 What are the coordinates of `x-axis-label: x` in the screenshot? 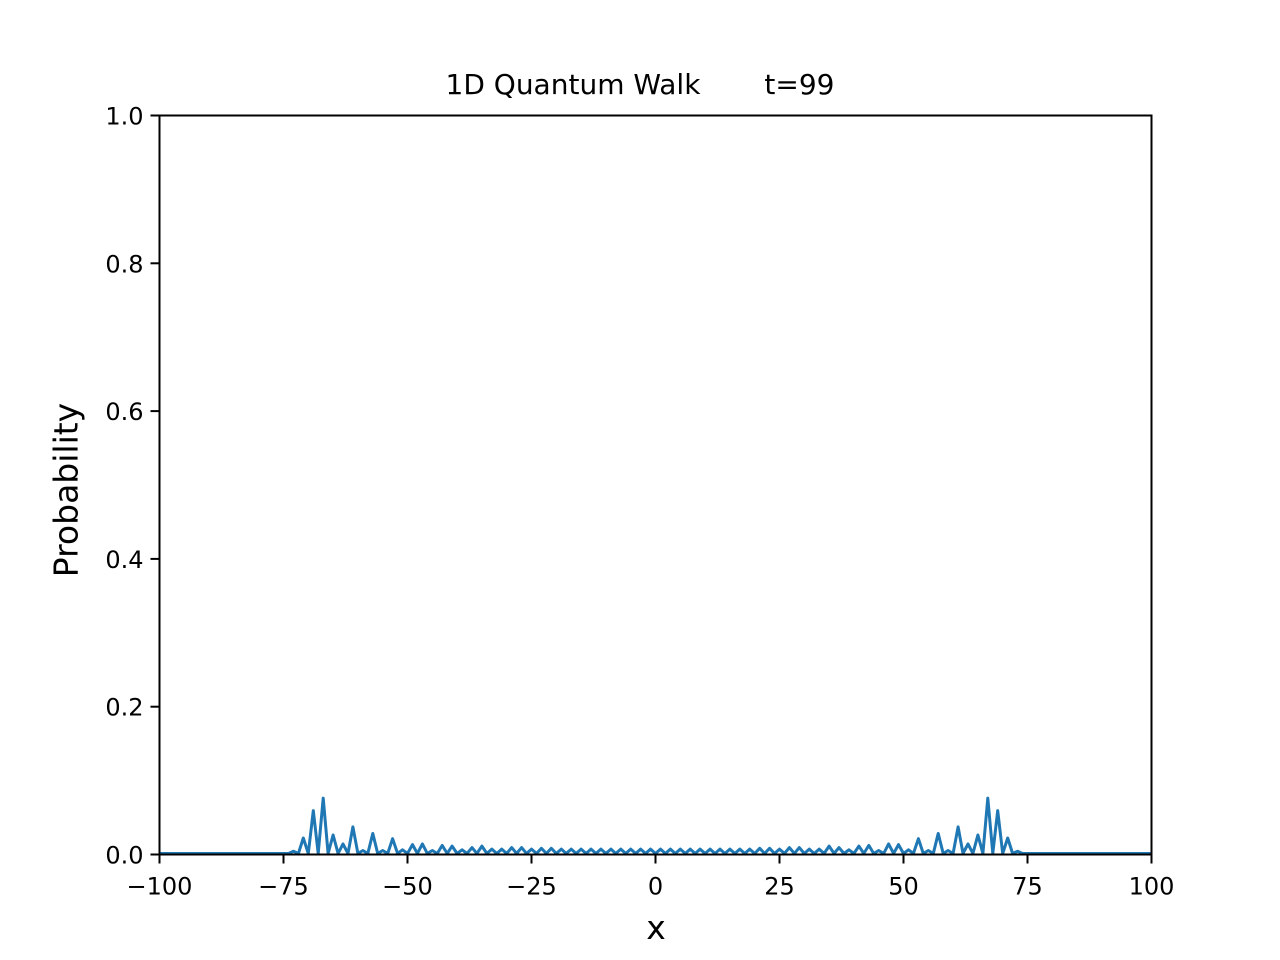 It's located at (656, 927).